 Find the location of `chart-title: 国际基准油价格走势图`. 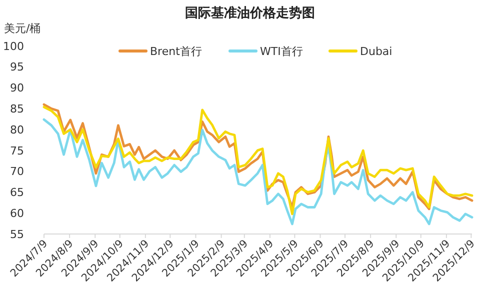

chart-title: 国际基准油价格走势图 is located at coordinates (250, 13).